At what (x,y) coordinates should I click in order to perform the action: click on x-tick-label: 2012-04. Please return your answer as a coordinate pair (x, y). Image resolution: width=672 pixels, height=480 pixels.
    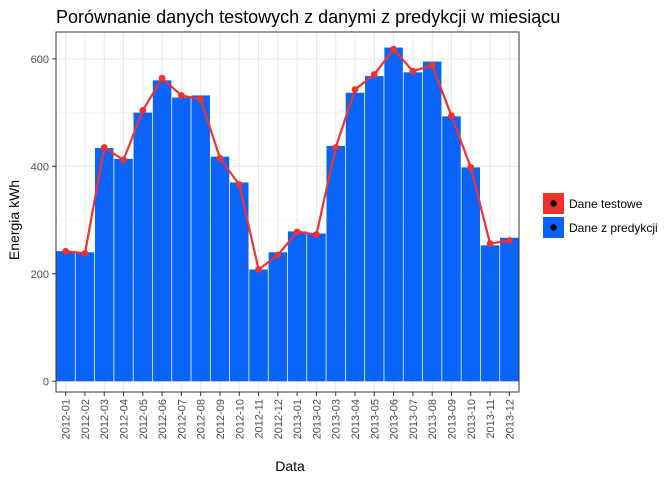
    Looking at the image, I should click on (125, 419).